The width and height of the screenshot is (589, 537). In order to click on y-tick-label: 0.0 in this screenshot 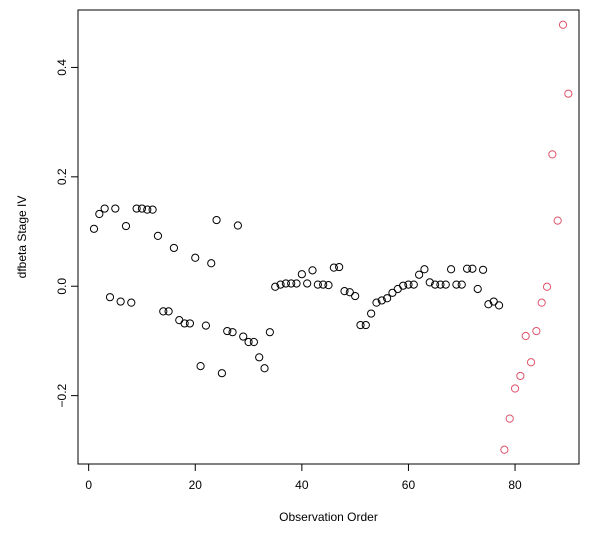, I will do `click(62, 286)`.